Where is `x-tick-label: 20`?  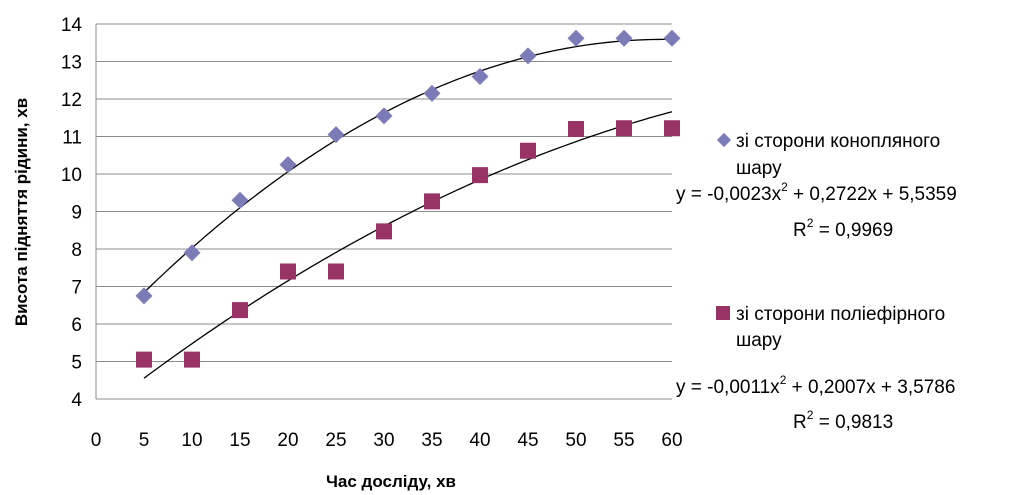 x-tick-label: 20 is located at coordinates (287, 440).